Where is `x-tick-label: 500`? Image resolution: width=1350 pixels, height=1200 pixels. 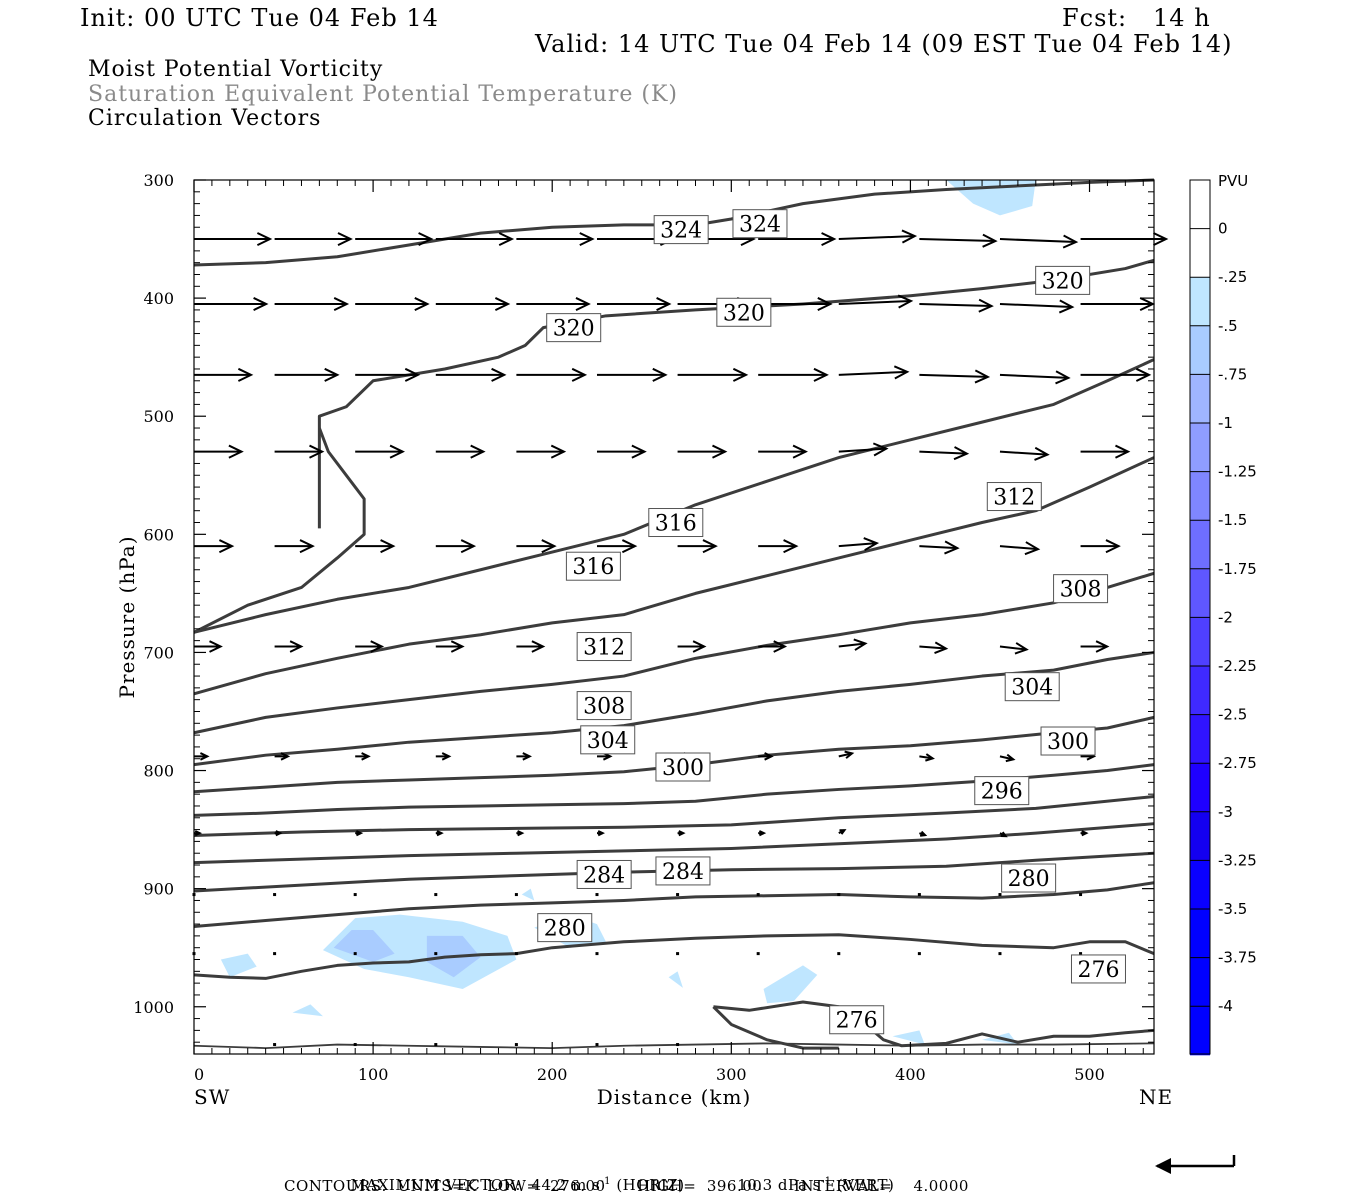
x-tick-label: 500 is located at coordinates (1089, 1074).